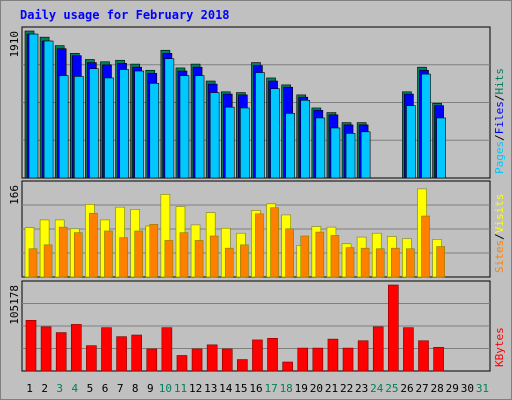 The image size is (512, 400). I want to click on x-tick-day-8: 8, so click(135, 388).